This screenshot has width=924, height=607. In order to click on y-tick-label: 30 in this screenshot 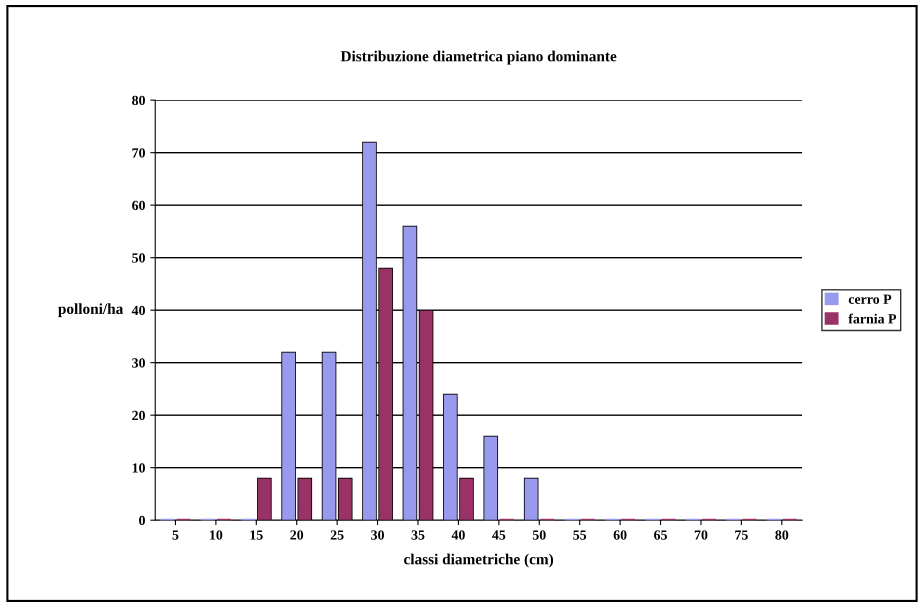, I will do `click(138, 363)`.